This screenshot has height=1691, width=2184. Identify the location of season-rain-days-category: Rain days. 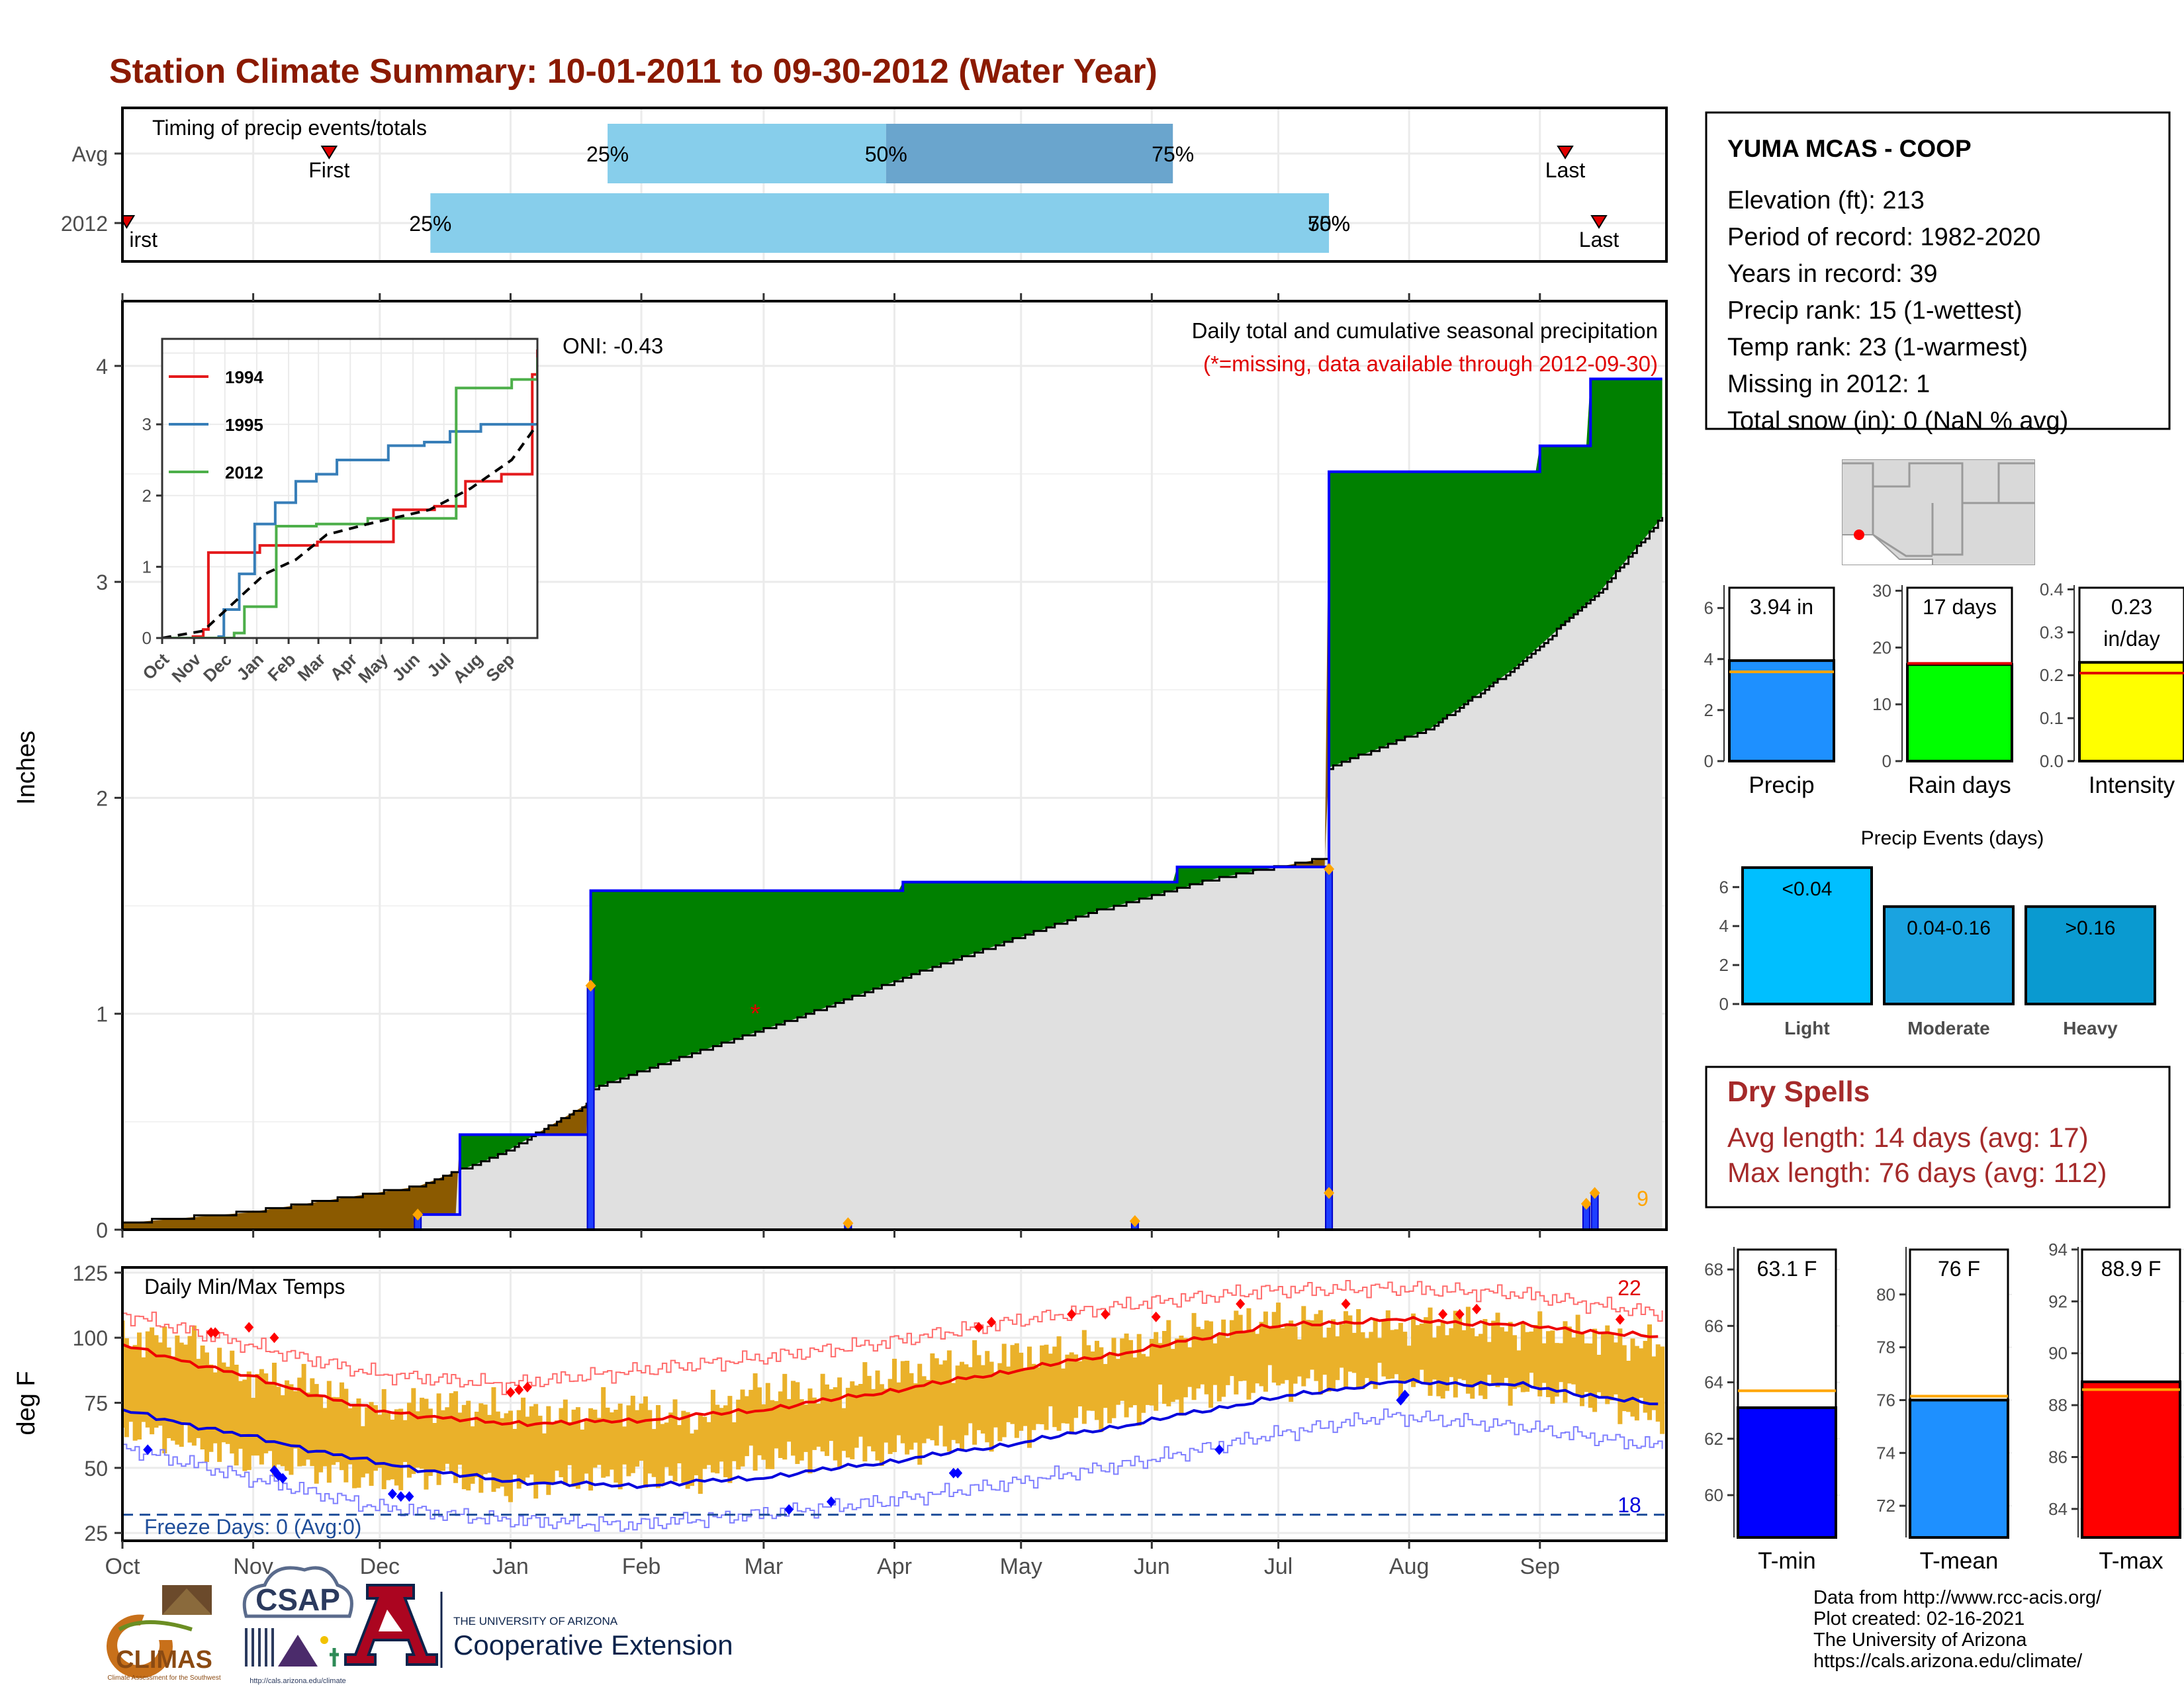
(1959, 785).